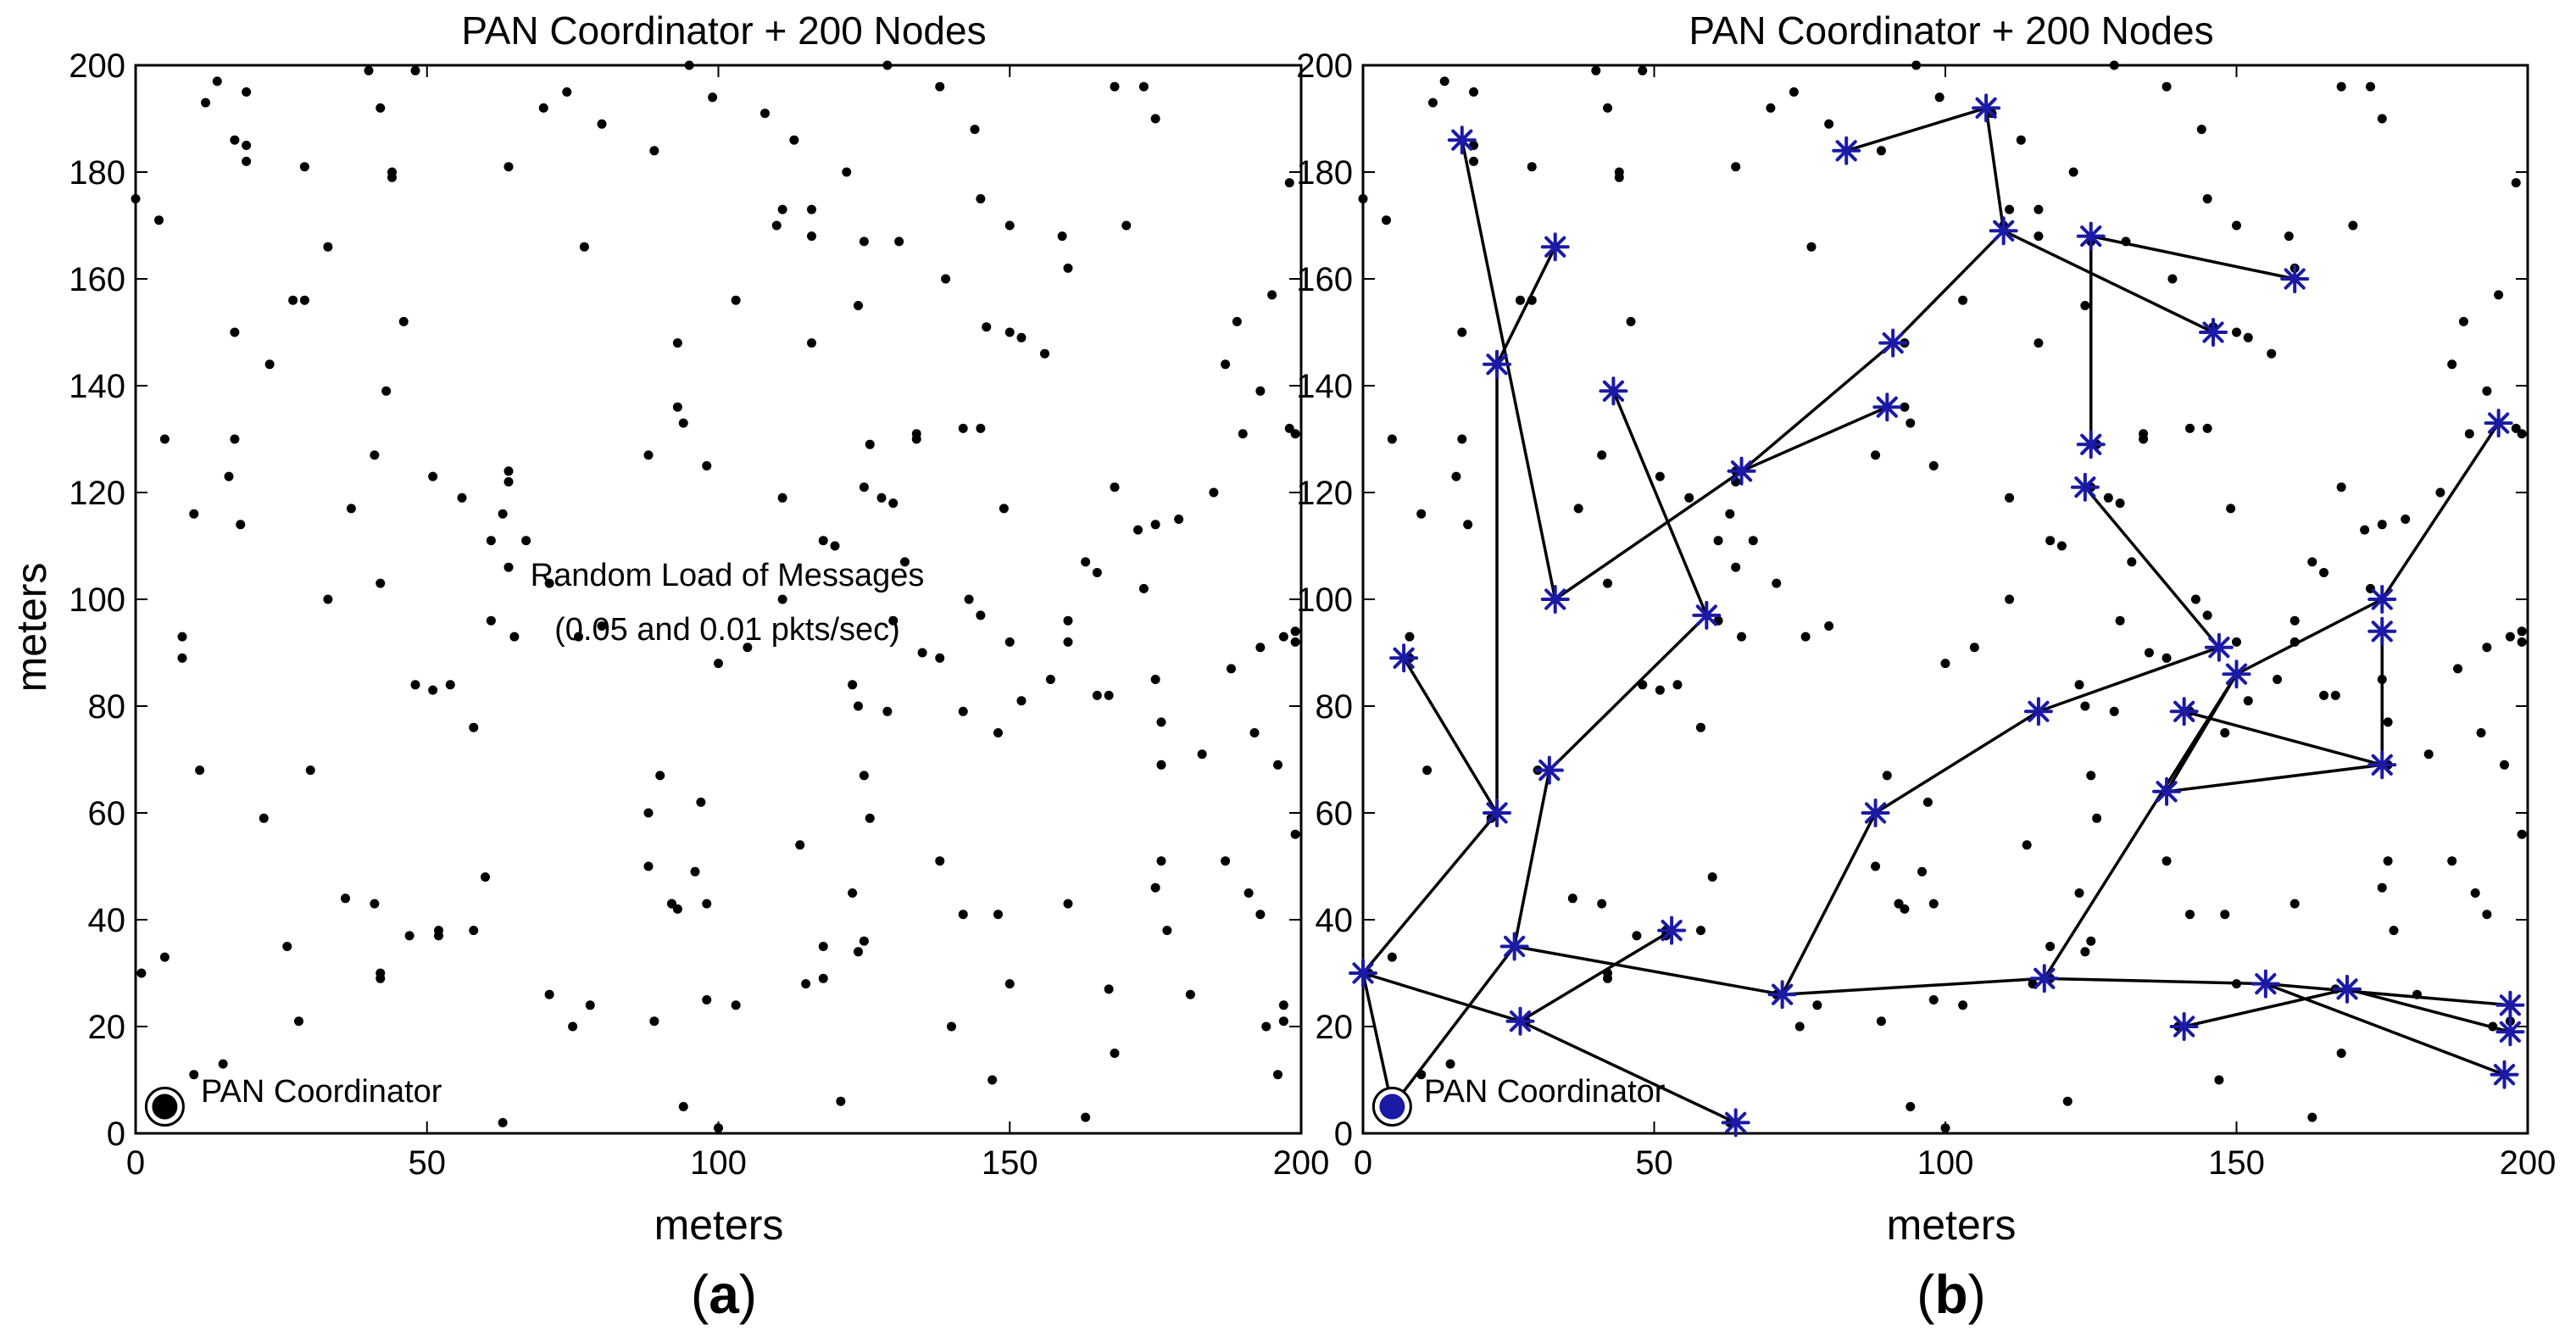 Image resolution: width=2576 pixels, height=1330 pixels. What do you see at coordinates (1324, 279) in the screenshot?
I see `y-tick-label: 160` at bounding box center [1324, 279].